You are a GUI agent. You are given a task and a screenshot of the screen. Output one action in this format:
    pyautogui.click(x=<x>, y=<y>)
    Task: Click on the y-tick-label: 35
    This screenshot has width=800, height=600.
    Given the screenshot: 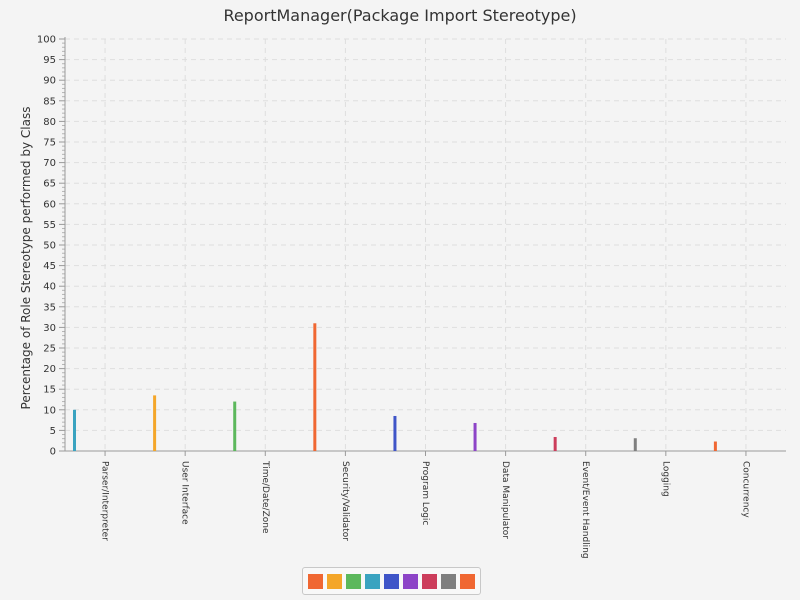 What is the action you would take?
    pyautogui.click(x=49, y=307)
    